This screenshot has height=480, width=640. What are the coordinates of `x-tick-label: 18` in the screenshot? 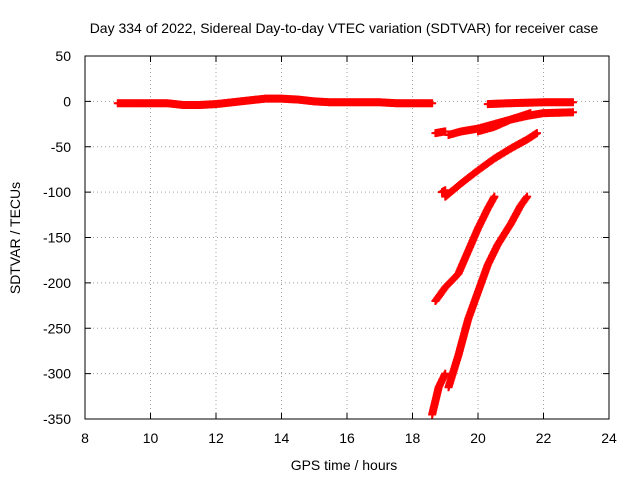 It's located at (413, 438).